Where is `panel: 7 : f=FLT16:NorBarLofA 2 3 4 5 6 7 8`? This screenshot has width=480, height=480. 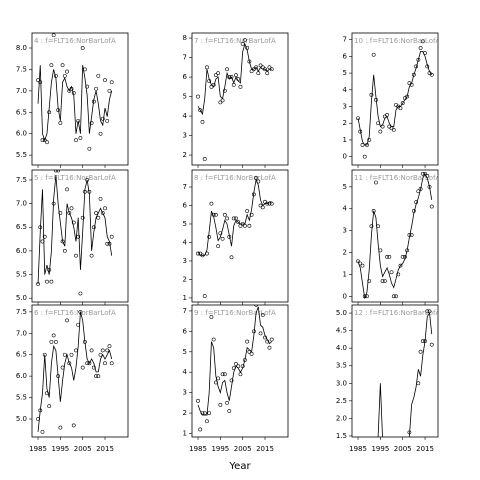 panel: 7 : f=FLT16:NorBarLofA 2 3 4 5 6 7 8 is located at coordinates (236, 100).